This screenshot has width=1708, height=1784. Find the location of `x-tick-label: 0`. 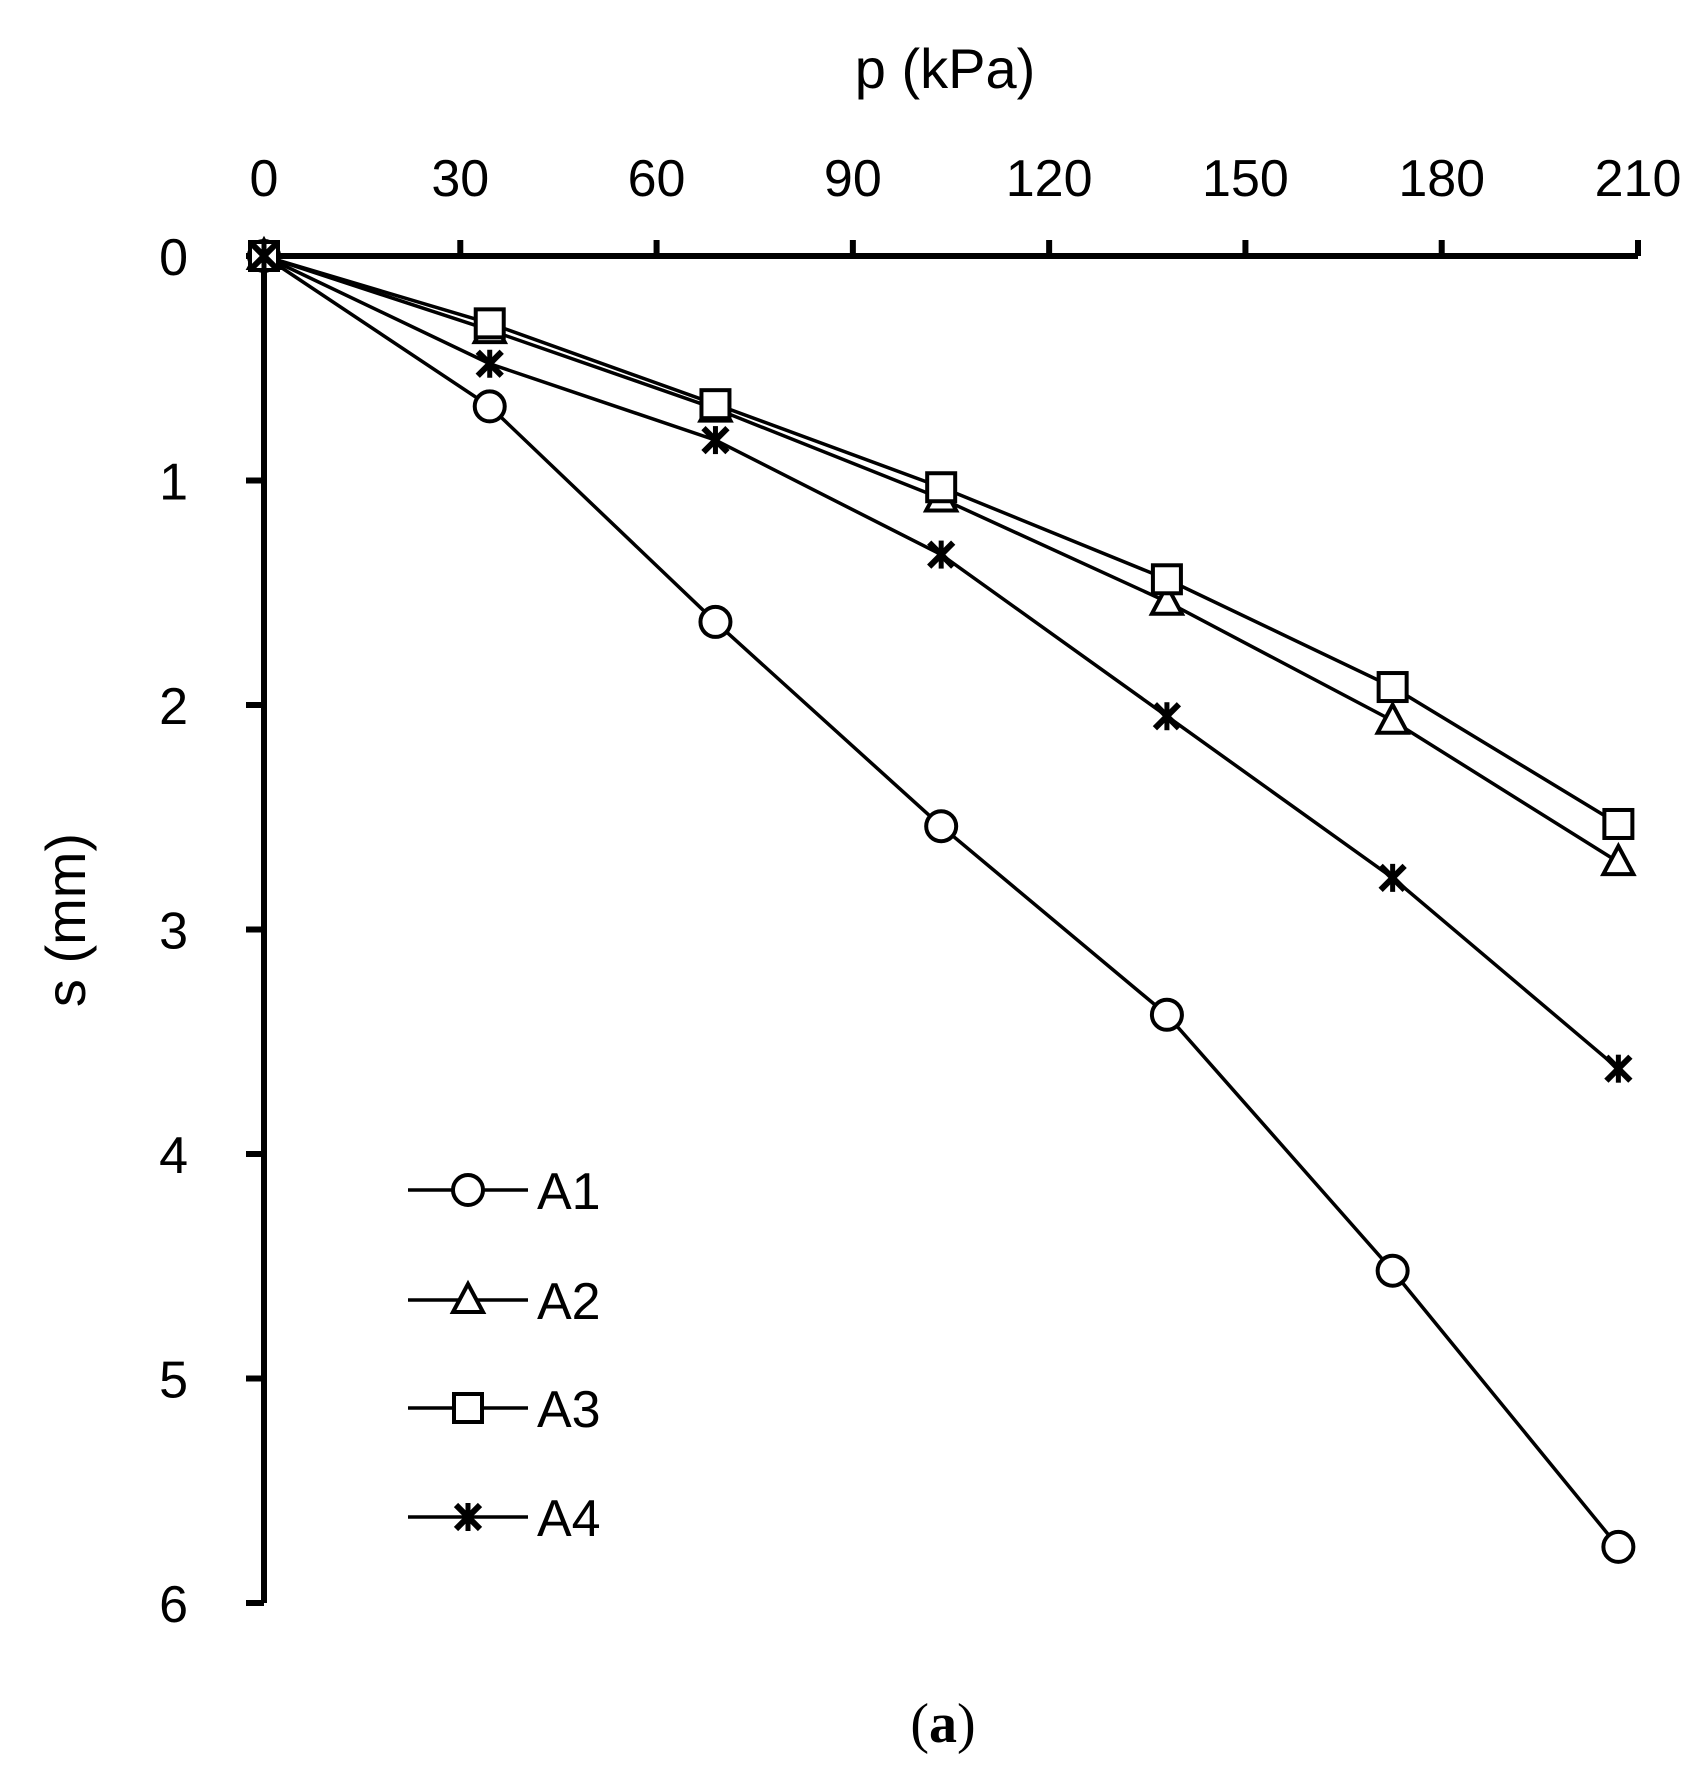

x-tick-label: 0 is located at coordinates (264, 179).